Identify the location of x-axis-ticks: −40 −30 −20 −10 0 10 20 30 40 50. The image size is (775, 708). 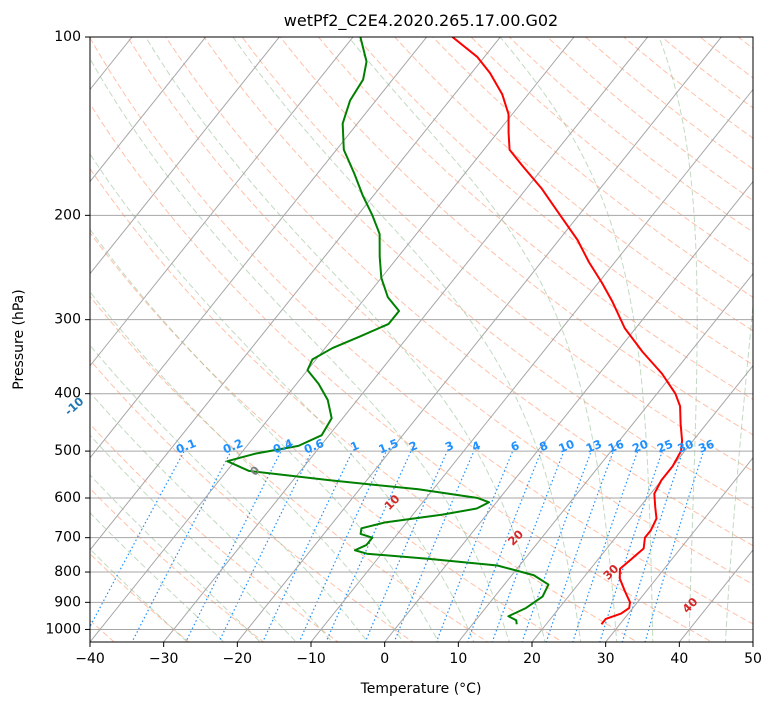
(418, 654).